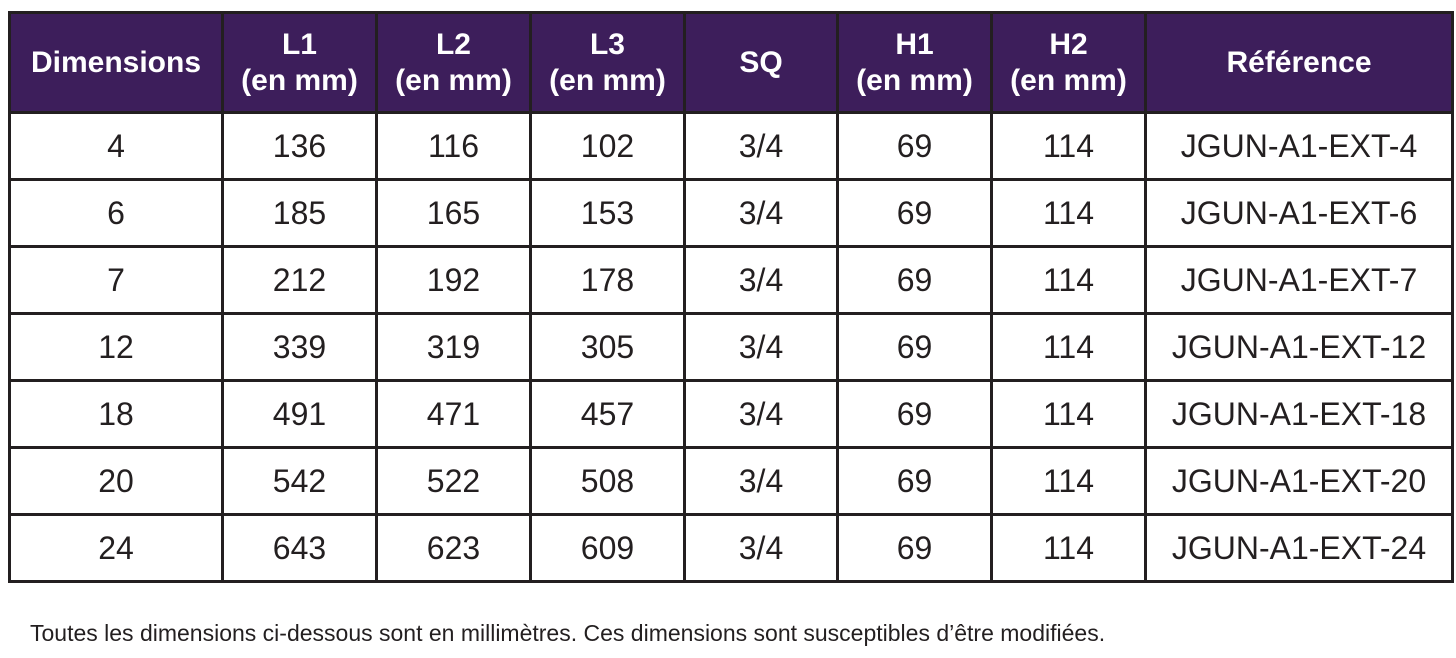 This screenshot has width=1456, height=658. I want to click on table-row: 24 643 623 609 3/4 69 114 JGUN-A1-EXT-24, so click(731, 548).